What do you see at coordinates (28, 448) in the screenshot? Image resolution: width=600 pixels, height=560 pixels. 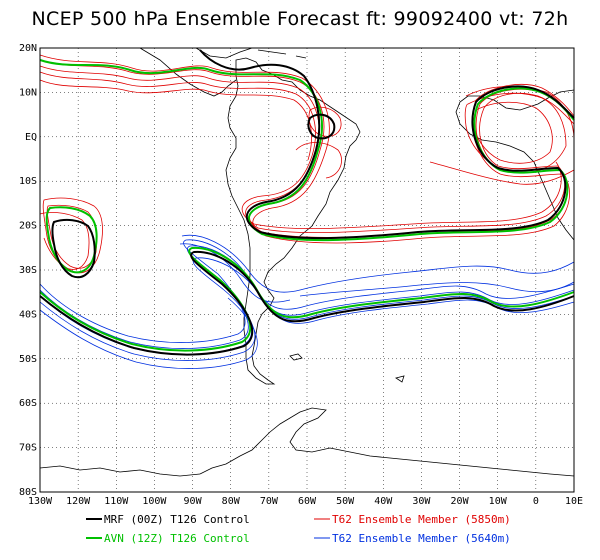 I see `lat-tick-label: 70S` at bounding box center [28, 448].